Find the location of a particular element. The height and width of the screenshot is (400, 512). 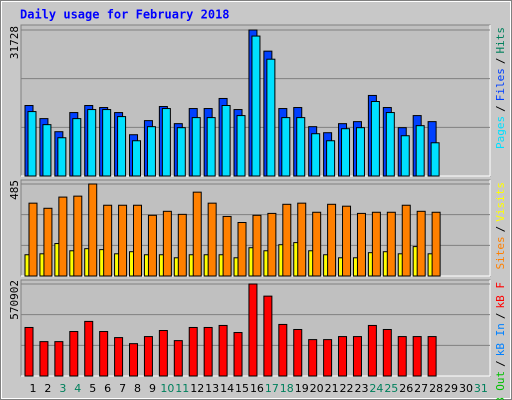

x-tick-label: 3 is located at coordinates (62, 388).